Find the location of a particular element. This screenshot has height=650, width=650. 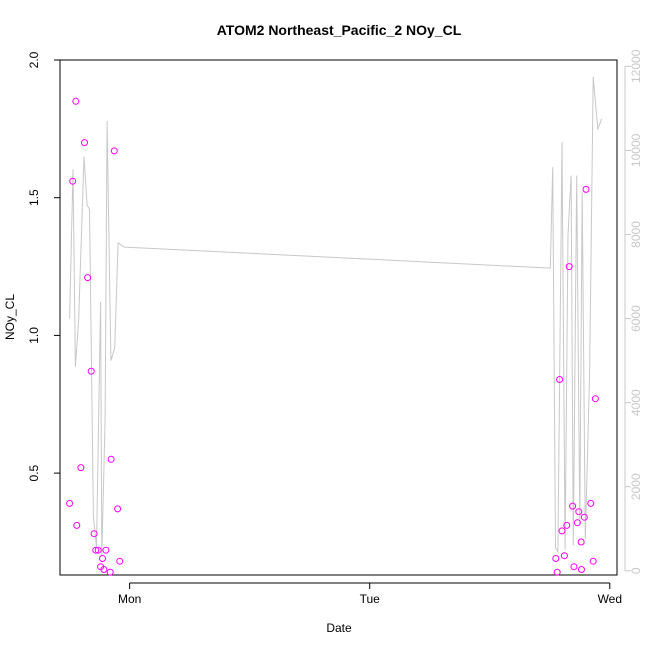

chart-title: ATOM2 Northeast_Pacific_2 NOy_CL is located at coordinates (339, 30).